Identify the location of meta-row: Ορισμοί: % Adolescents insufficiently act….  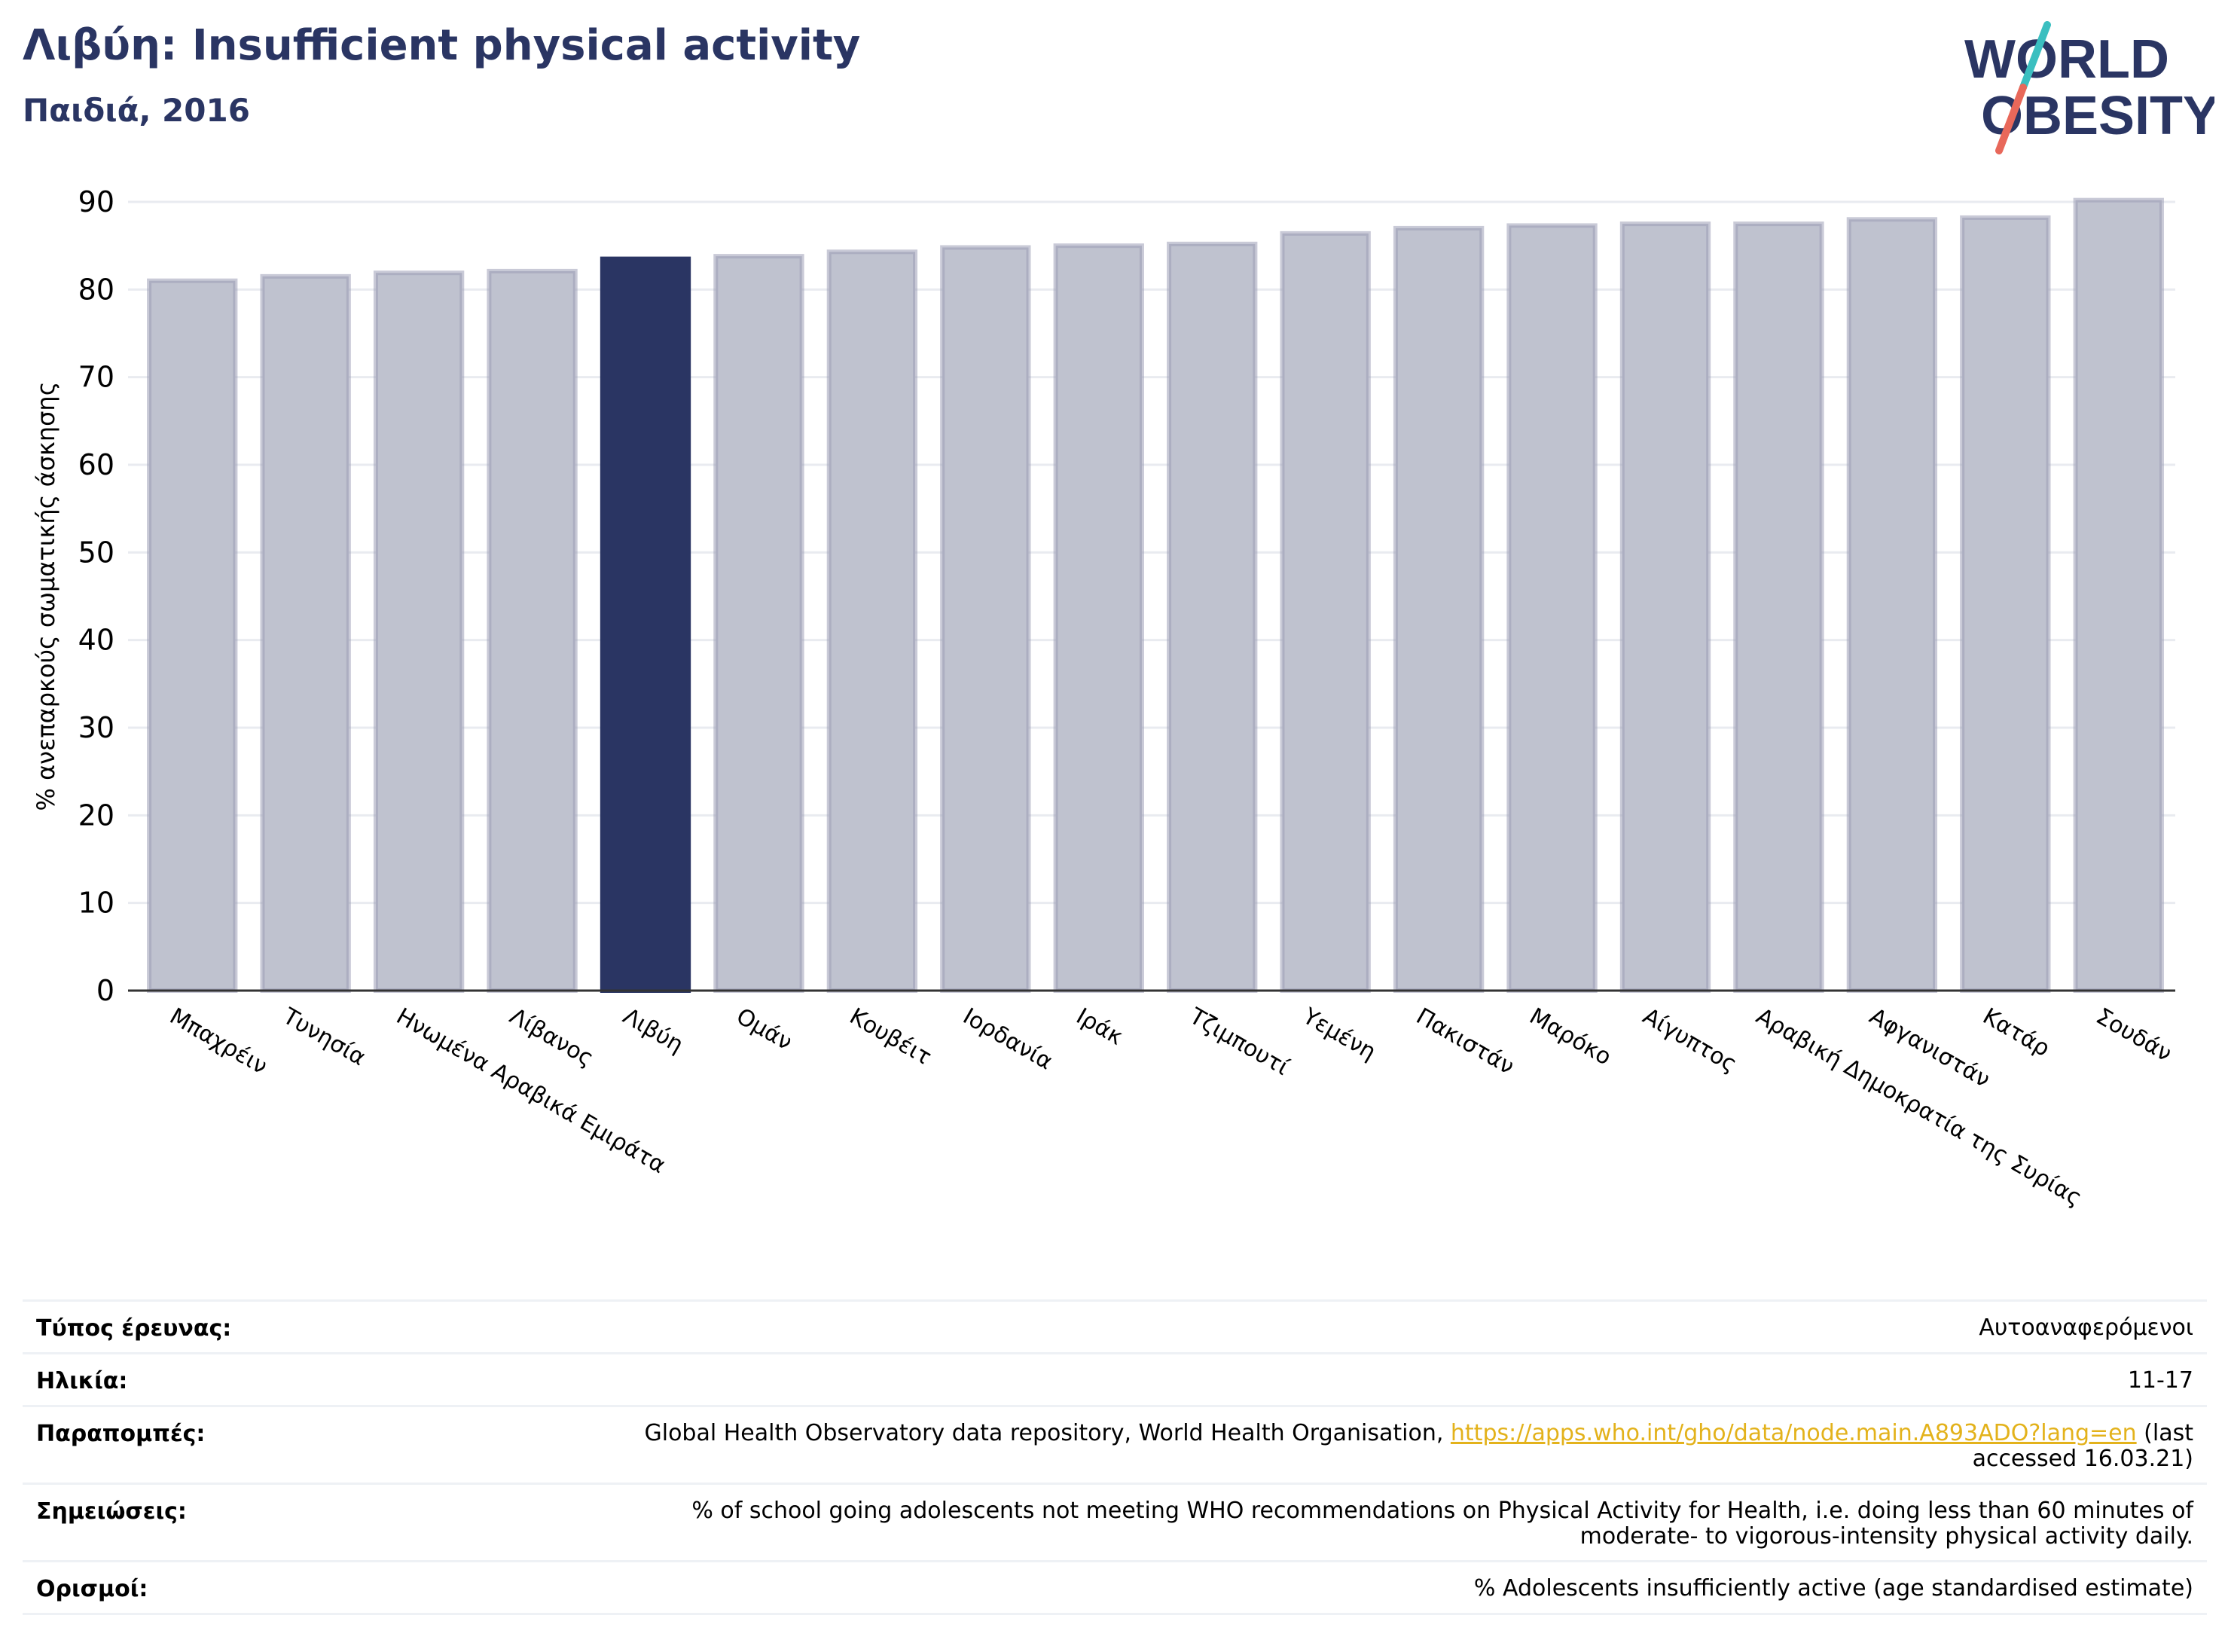
(1115, 1587).